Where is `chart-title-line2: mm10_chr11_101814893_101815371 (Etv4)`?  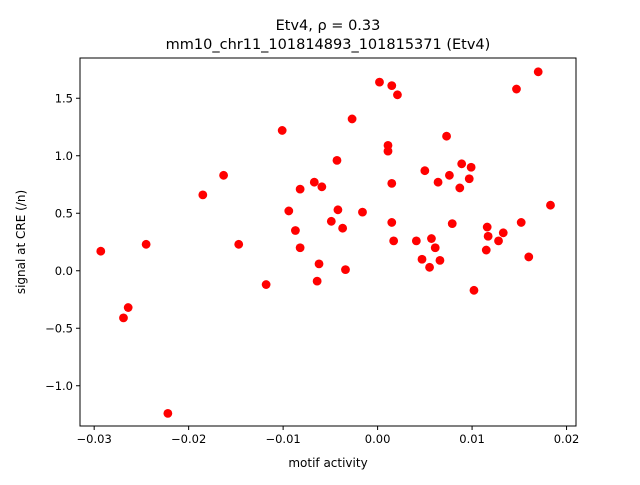
chart-title-line2: mm10_chr11_101814893_101815371 (Etv4) is located at coordinates (328, 45).